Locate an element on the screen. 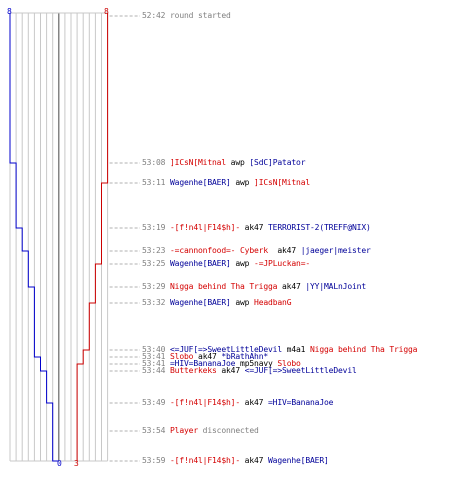  weapon-name: mp5navy is located at coordinates (256, 363).